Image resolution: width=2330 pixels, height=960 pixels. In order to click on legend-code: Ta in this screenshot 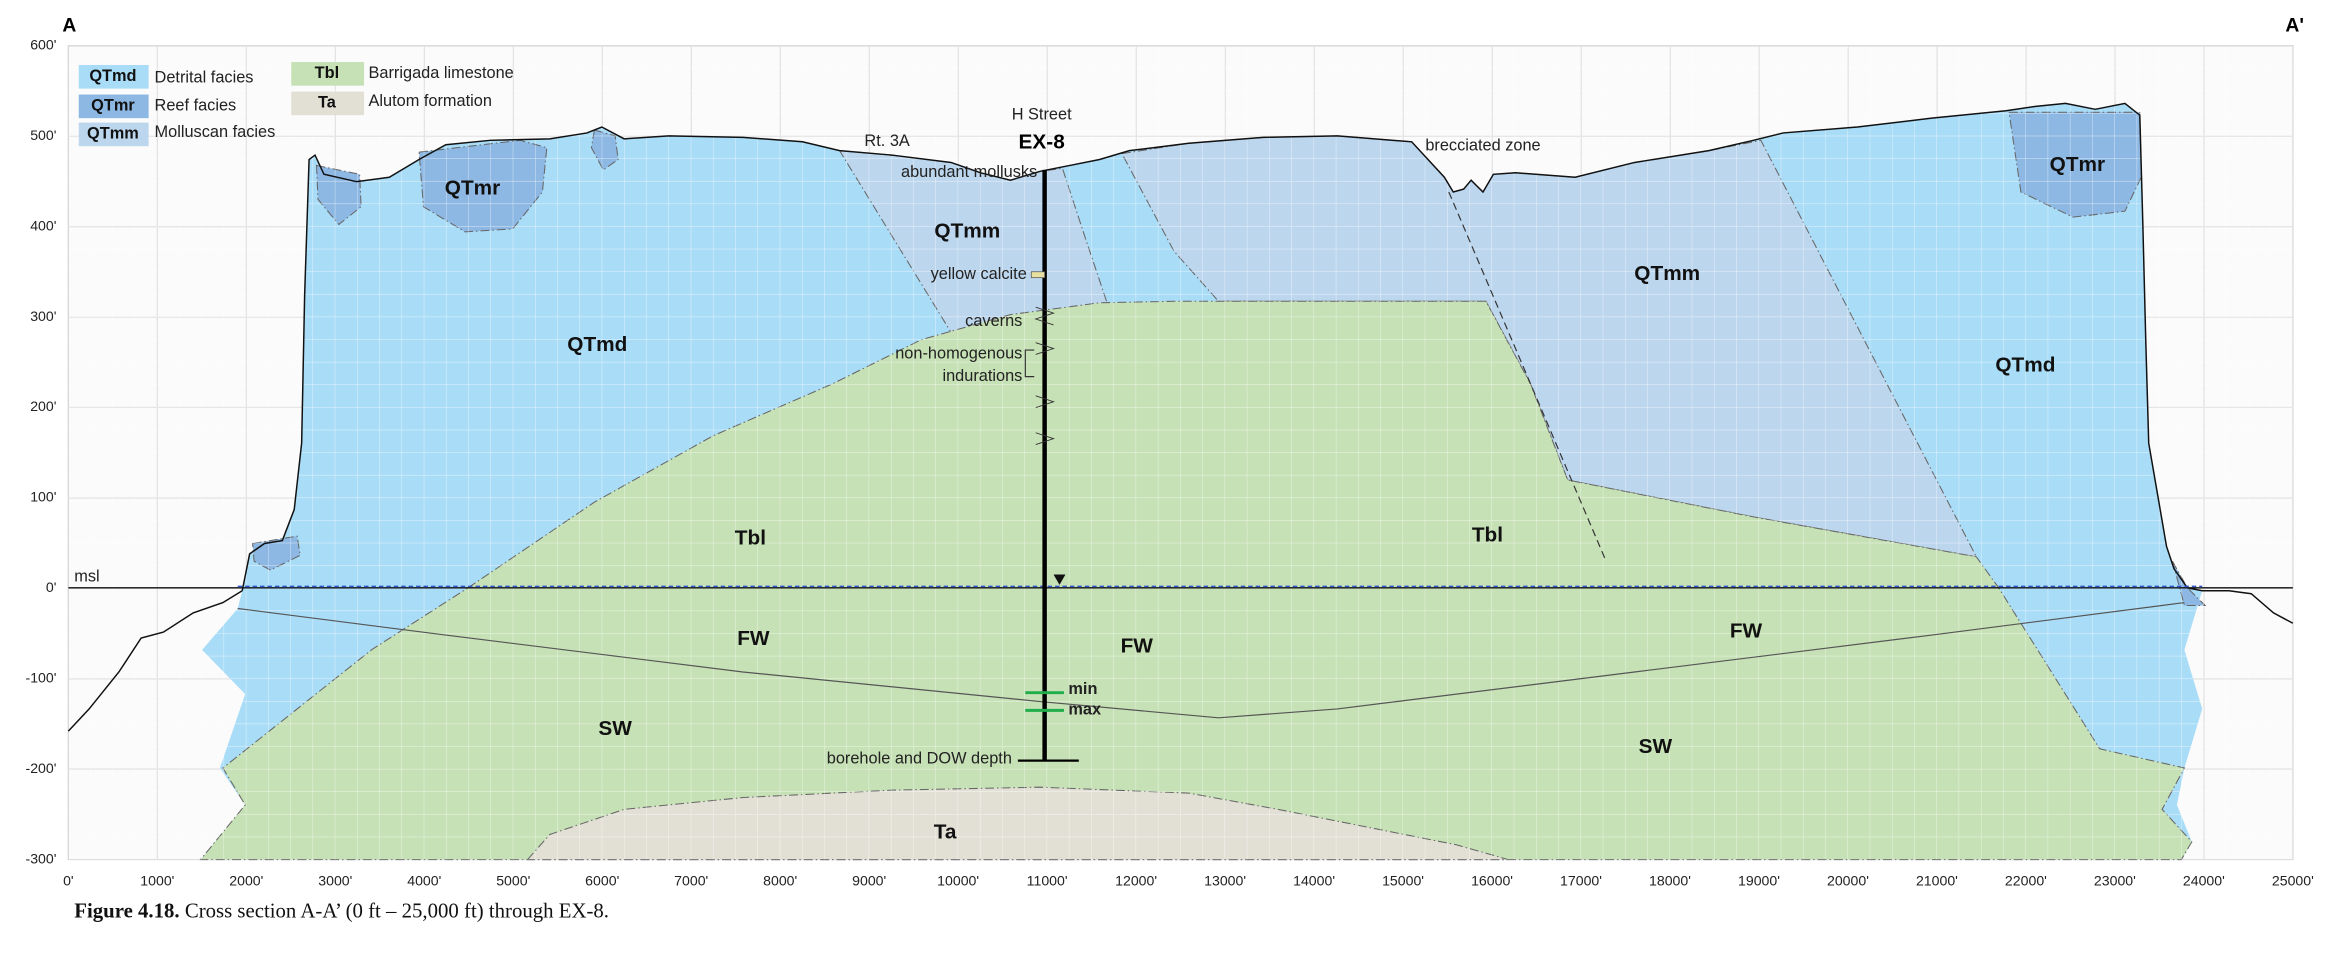, I will do `click(327, 103)`.